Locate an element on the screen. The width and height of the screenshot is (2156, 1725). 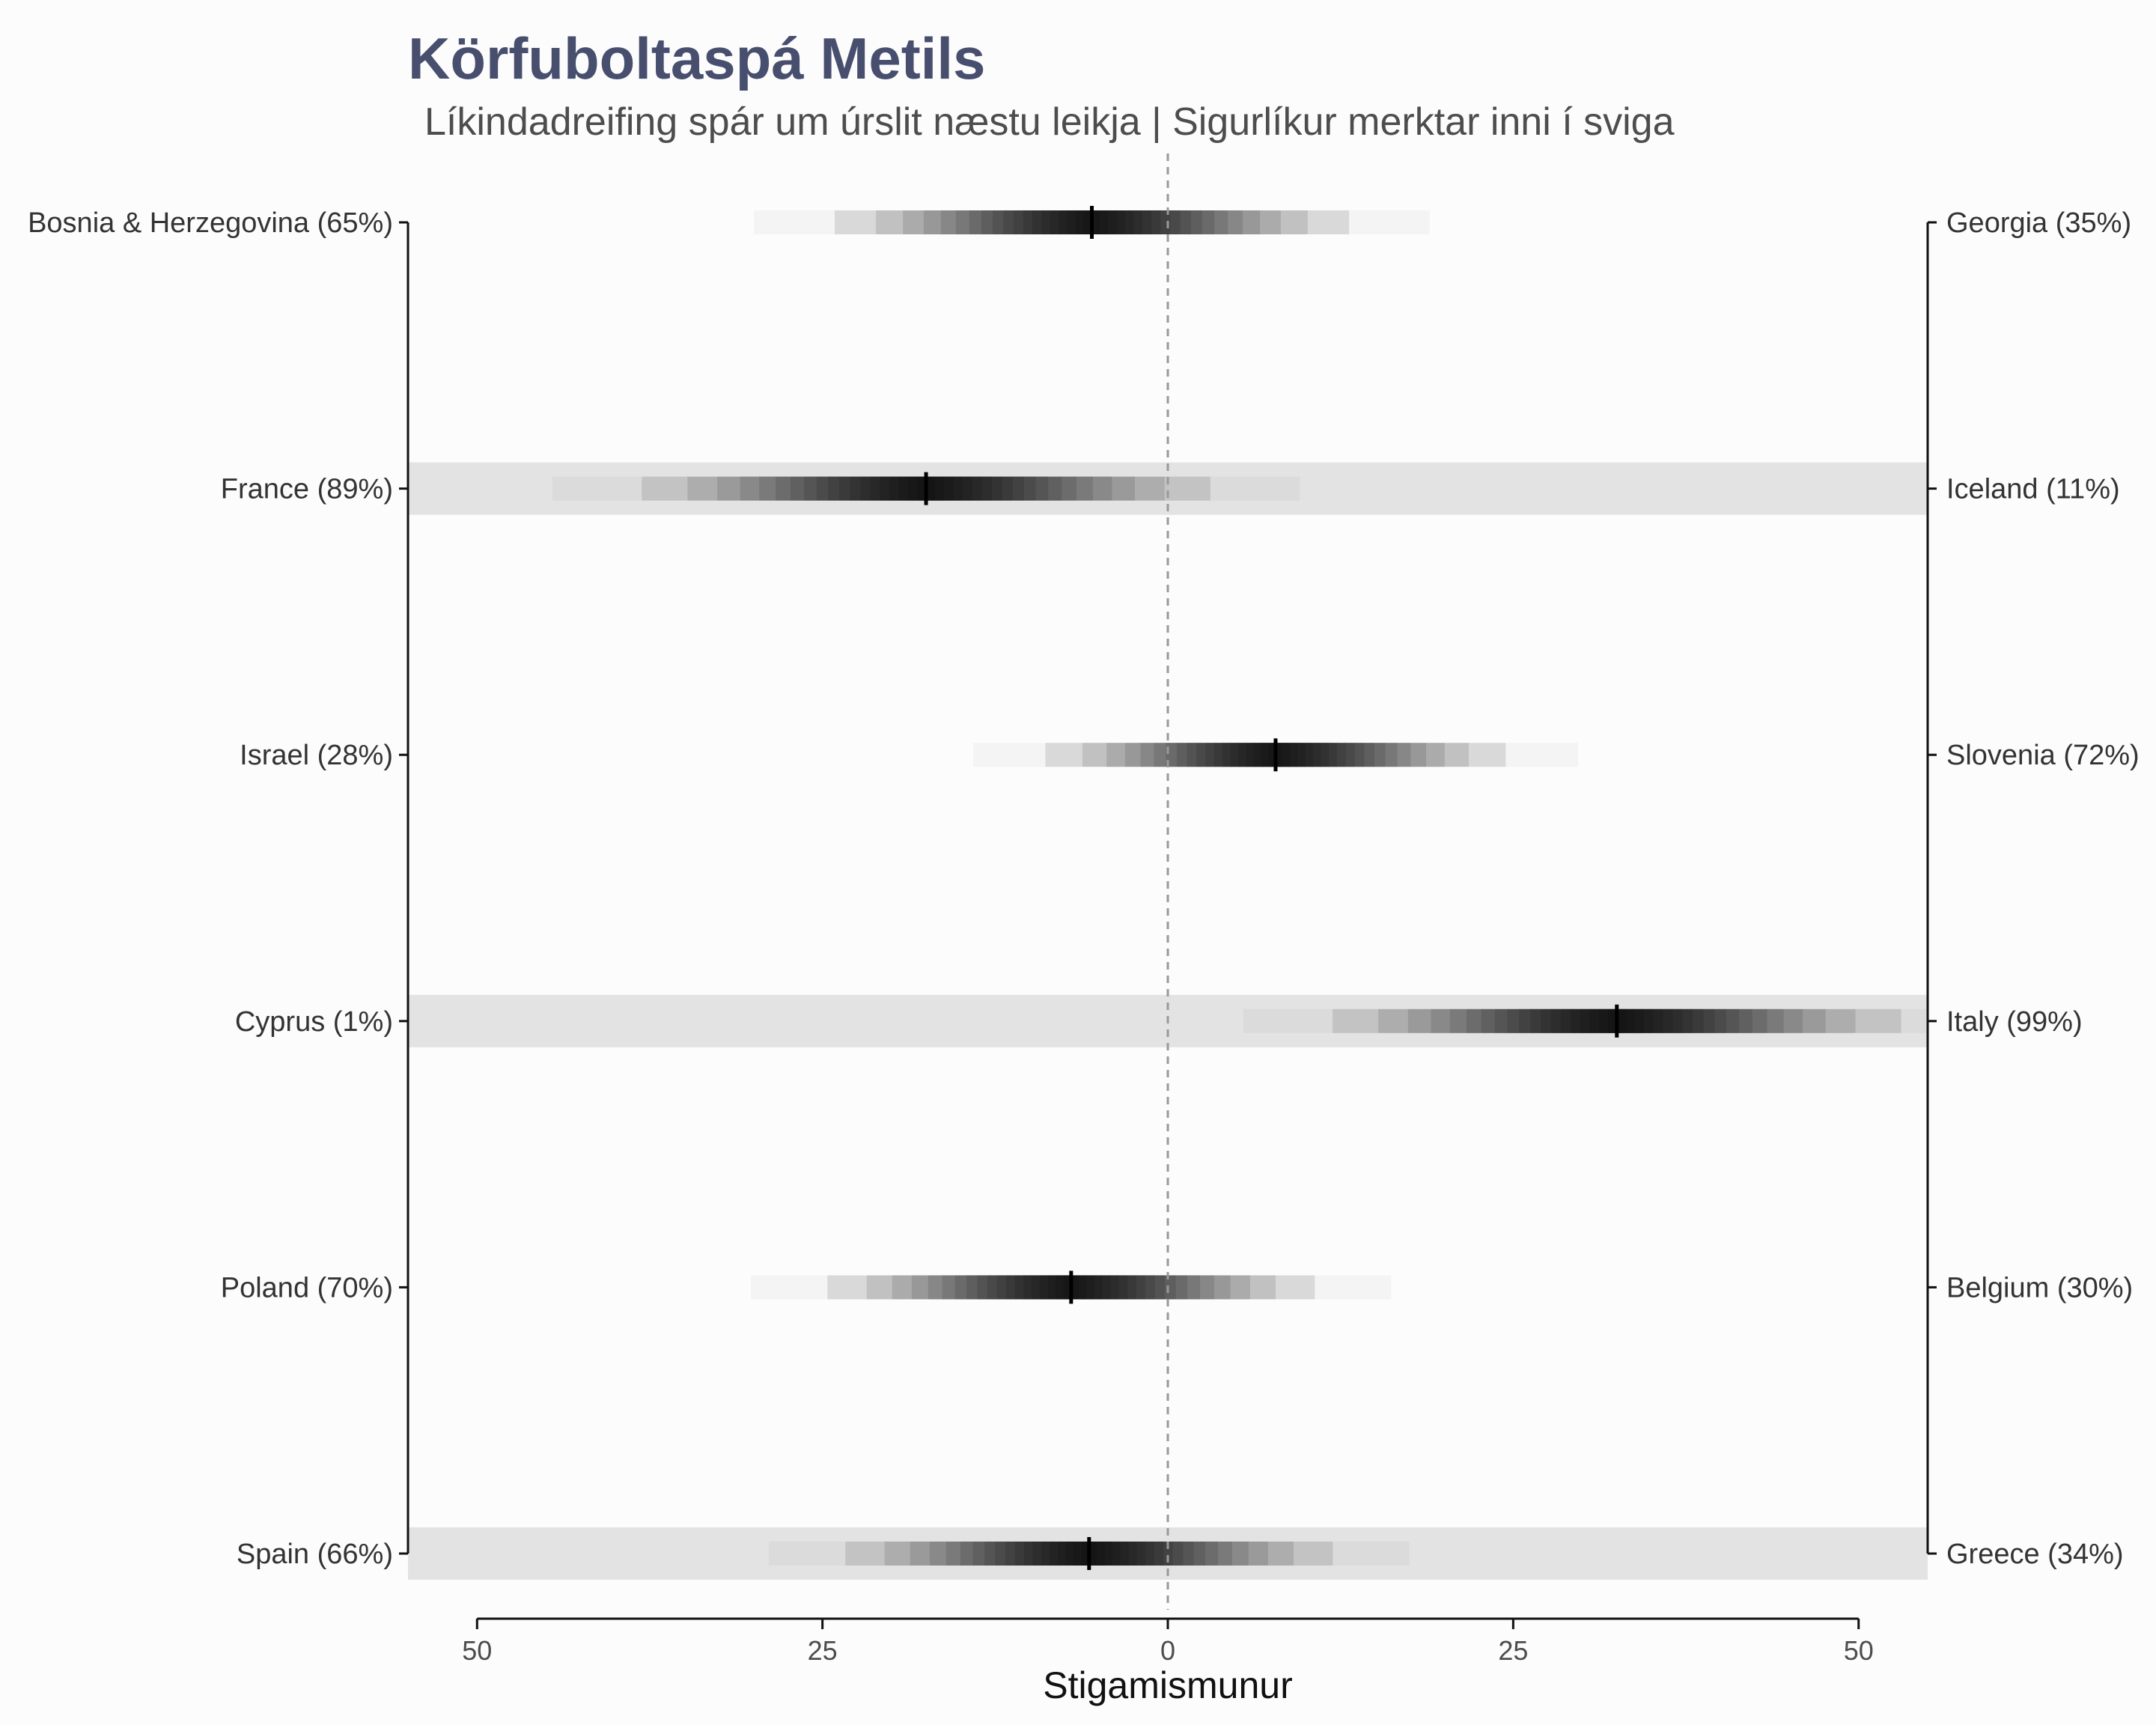
home-team-label: Bosnia & Herzegovina (65%) is located at coordinates (210, 223).